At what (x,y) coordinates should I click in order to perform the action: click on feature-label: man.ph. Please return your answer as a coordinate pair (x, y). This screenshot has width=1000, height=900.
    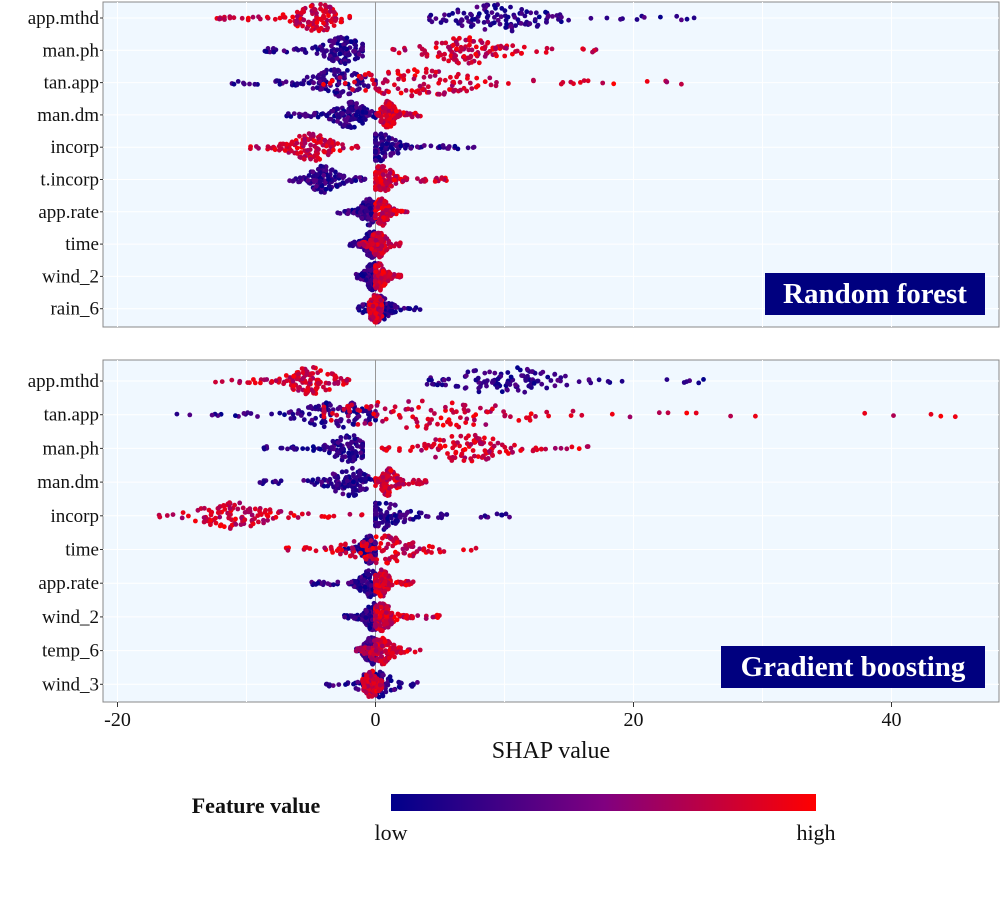
    Looking at the image, I should click on (71, 50).